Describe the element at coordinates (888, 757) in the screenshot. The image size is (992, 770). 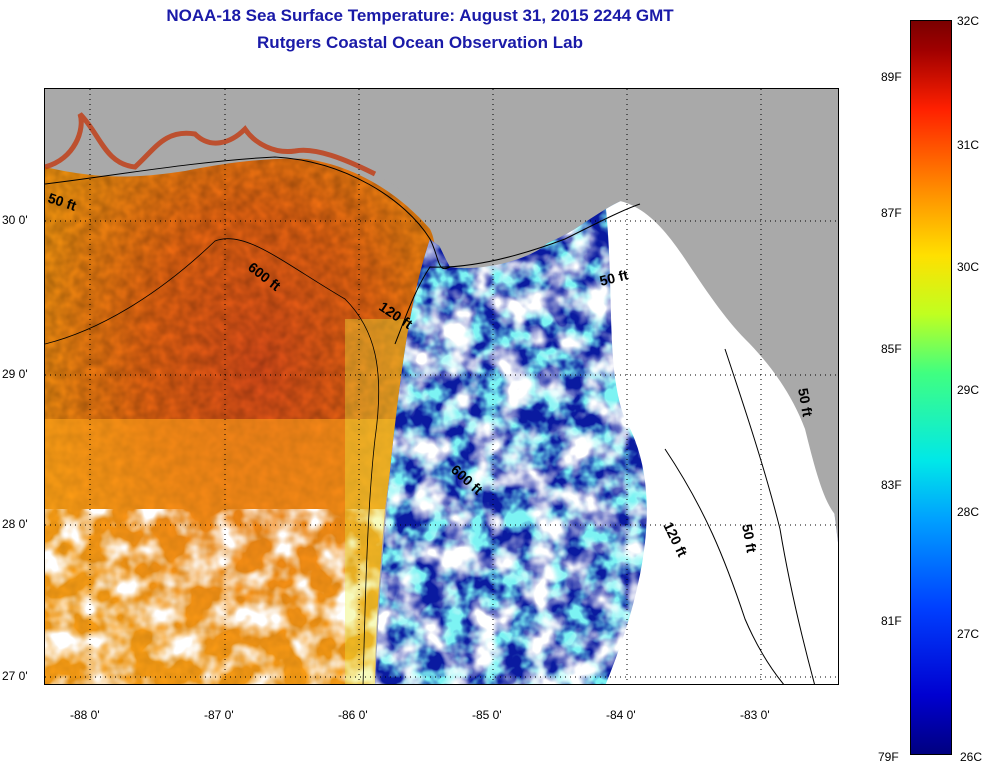
I see `colorbar-label-79f: 79F` at that location.